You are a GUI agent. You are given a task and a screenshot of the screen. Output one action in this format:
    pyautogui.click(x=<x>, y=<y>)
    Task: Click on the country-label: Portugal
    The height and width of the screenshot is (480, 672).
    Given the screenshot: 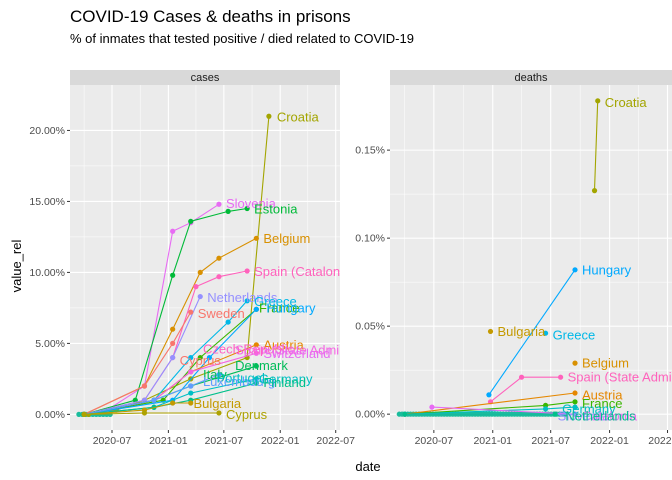 What is the action you would take?
    pyautogui.click(x=240, y=378)
    